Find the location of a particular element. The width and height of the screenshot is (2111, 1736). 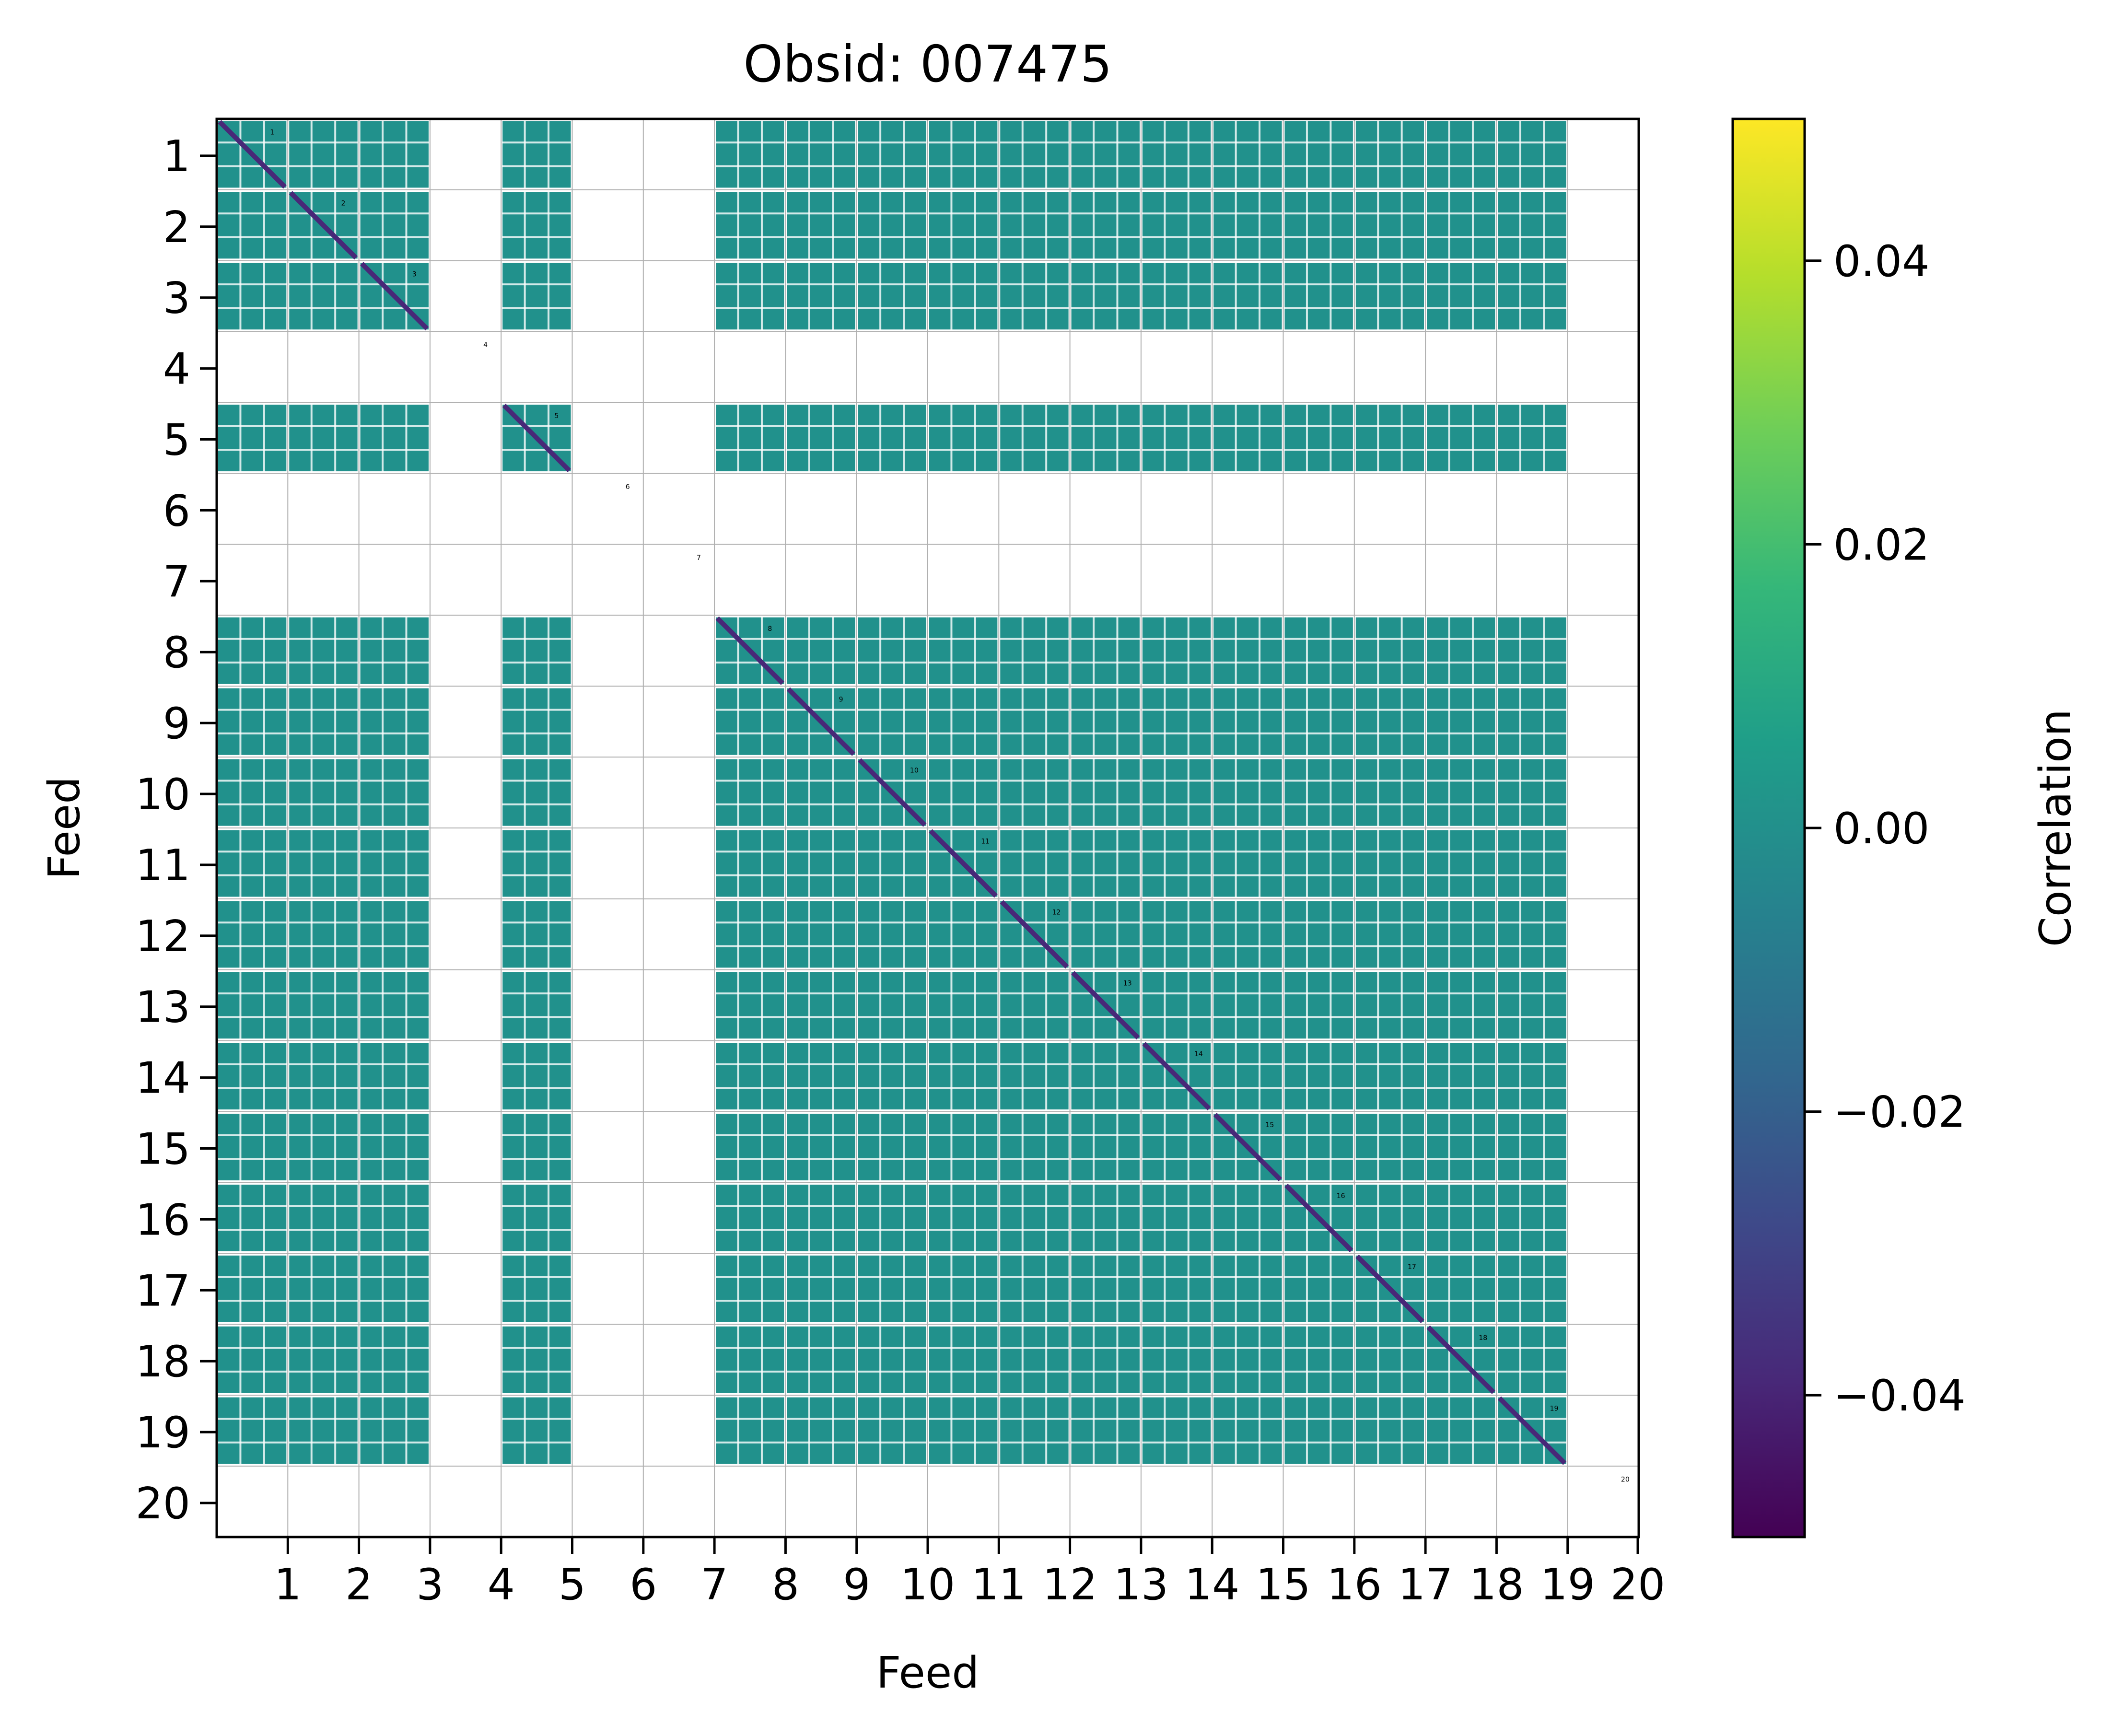

x-tick-label: 5 is located at coordinates (572, 1585).